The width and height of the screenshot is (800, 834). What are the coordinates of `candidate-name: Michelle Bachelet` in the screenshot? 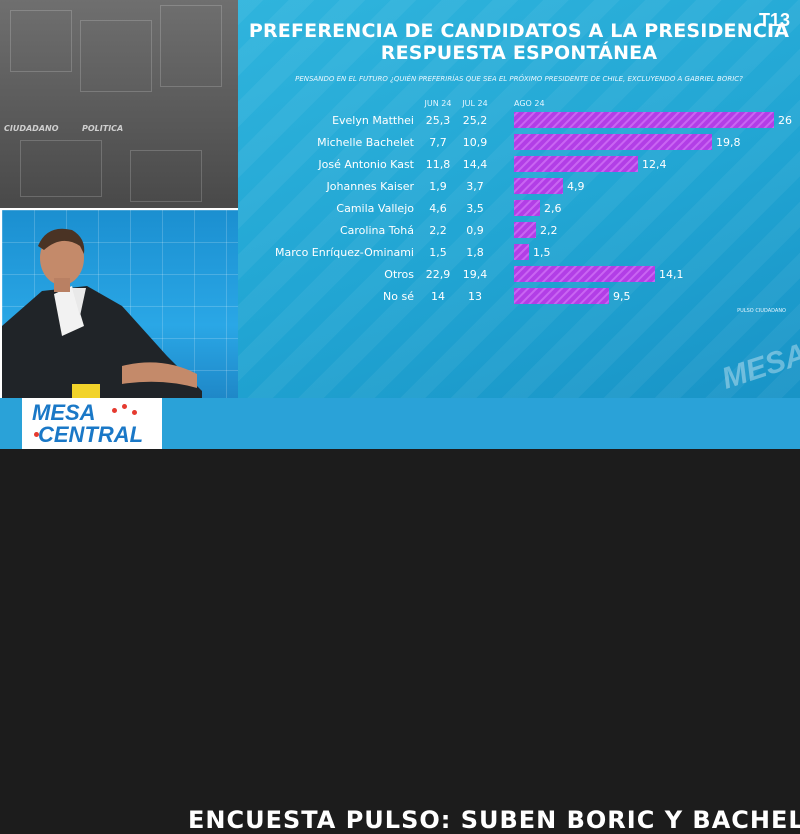 It's located at (366, 142).